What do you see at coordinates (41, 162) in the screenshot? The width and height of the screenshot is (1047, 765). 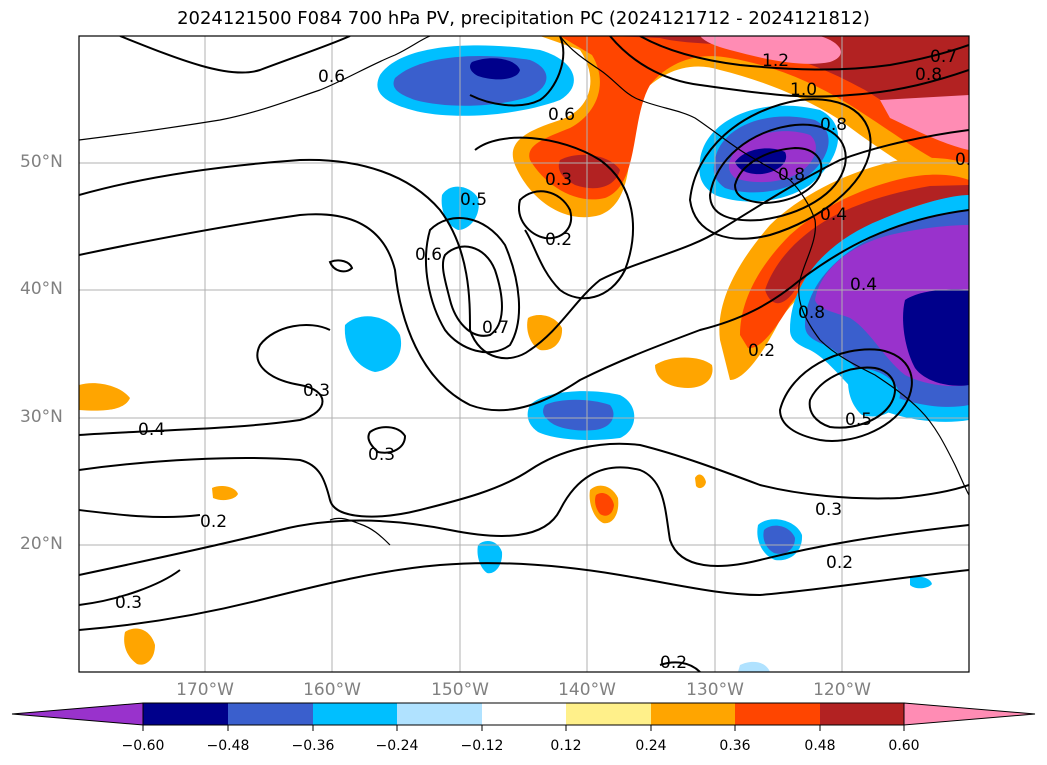 I see `lat-label: 50°N` at bounding box center [41, 162].